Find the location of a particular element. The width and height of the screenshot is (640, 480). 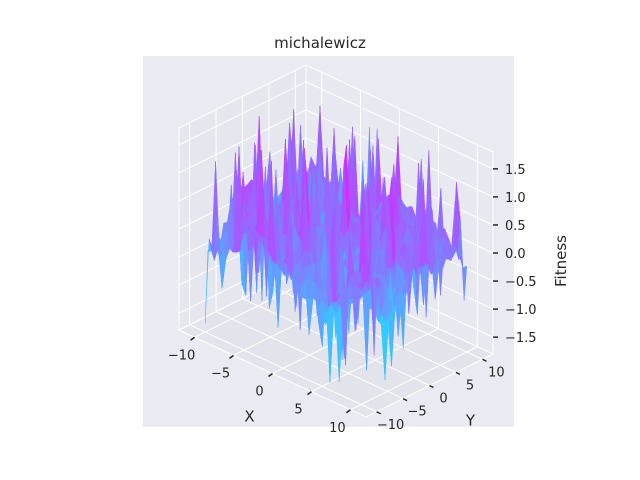

x-tick-label: 10 is located at coordinates (337, 428).